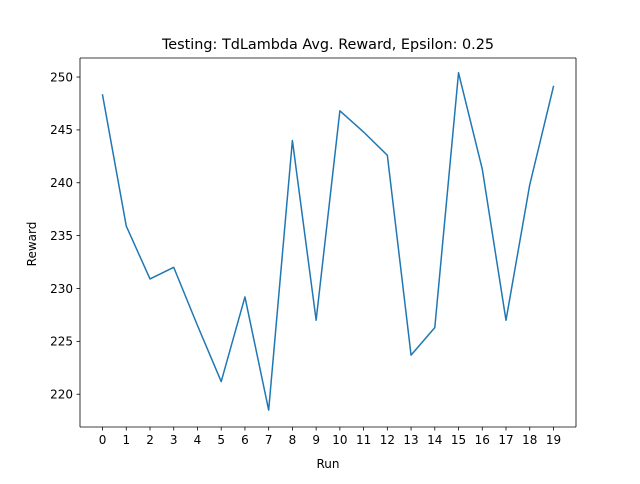 The width and height of the screenshot is (640, 484). What do you see at coordinates (221, 440) in the screenshot?
I see `x-tick-label: 5` at bounding box center [221, 440].